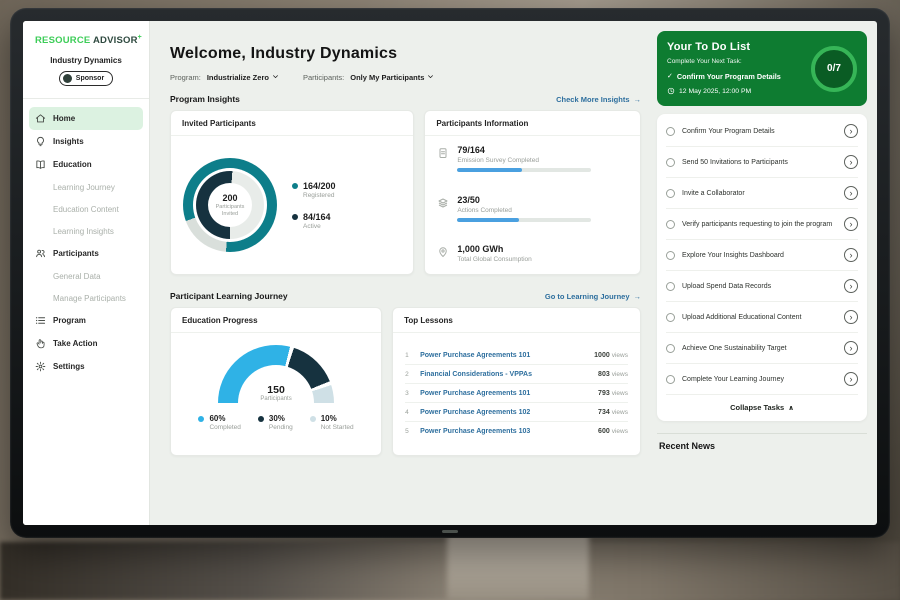 Image resolution: width=900 pixels, height=600 pixels. Describe the element at coordinates (762, 349) in the screenshot. I see `task-row: Achieve One Sustainability Target ›` at that location.